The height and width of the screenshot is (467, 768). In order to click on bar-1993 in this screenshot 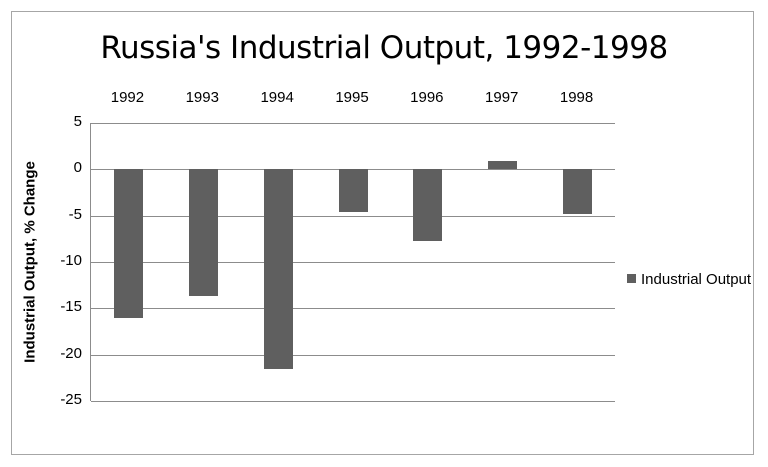, I will do `click(203, 233)`.